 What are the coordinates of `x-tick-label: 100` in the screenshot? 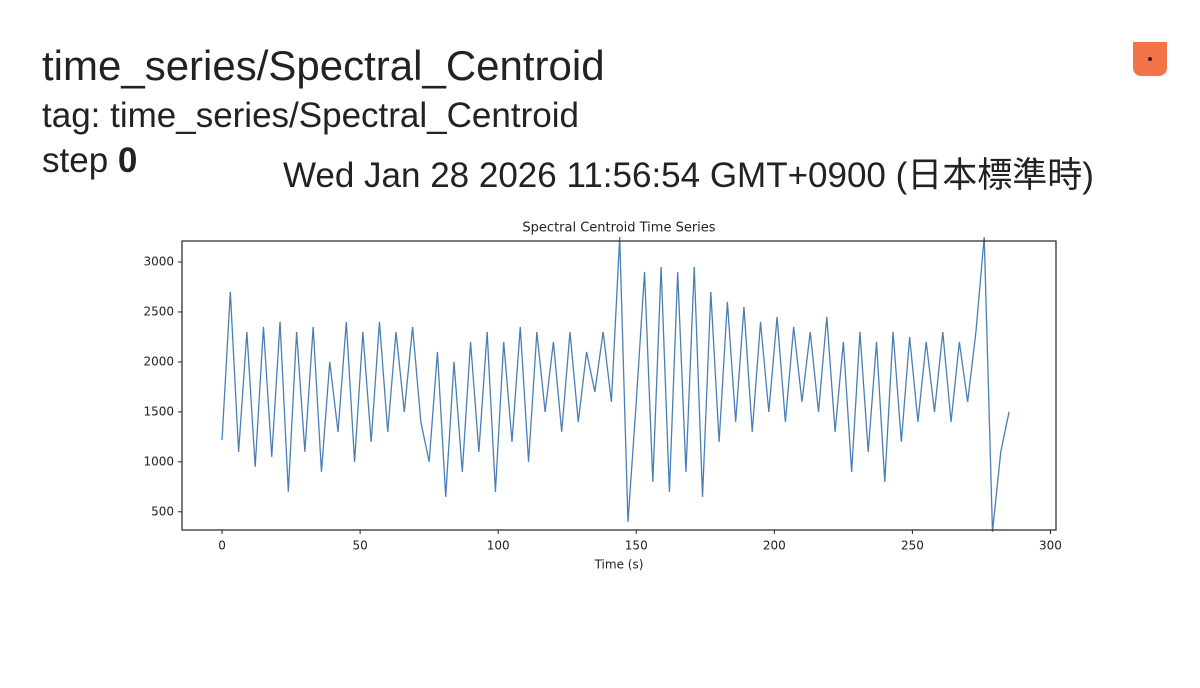 It's located at (498, 546).